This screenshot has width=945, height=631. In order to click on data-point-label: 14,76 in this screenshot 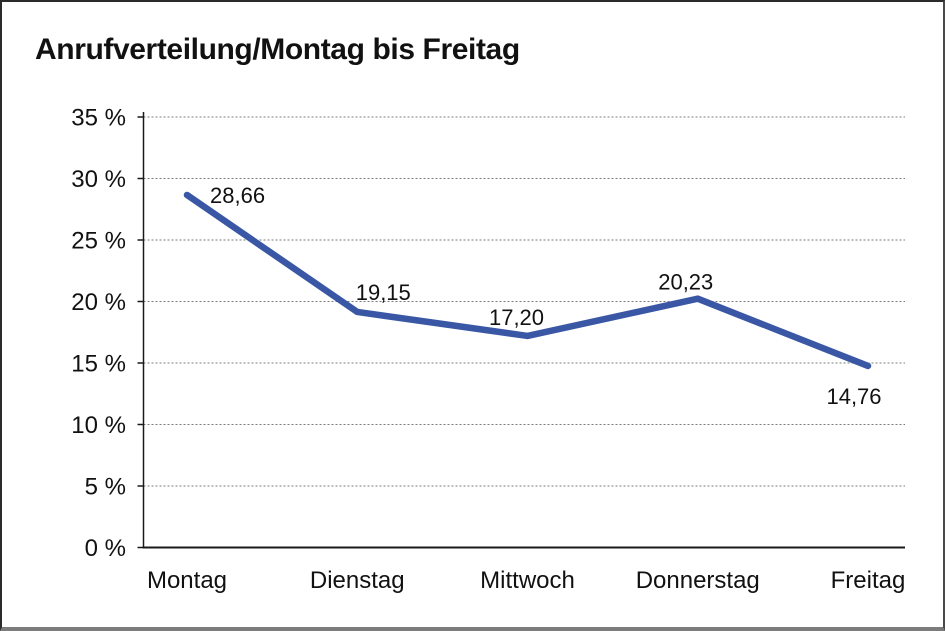, I will do `click(853, 396)`.